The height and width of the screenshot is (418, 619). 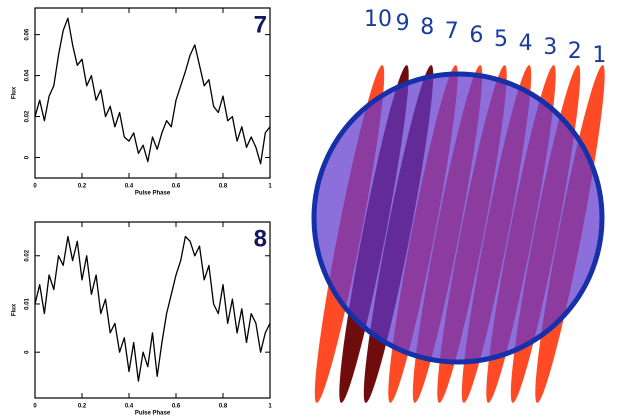 What do you see at coordinates (28, 34) in the screenshot?
I see `y-tick-label: 0.06` at bounding box center [28, 34].